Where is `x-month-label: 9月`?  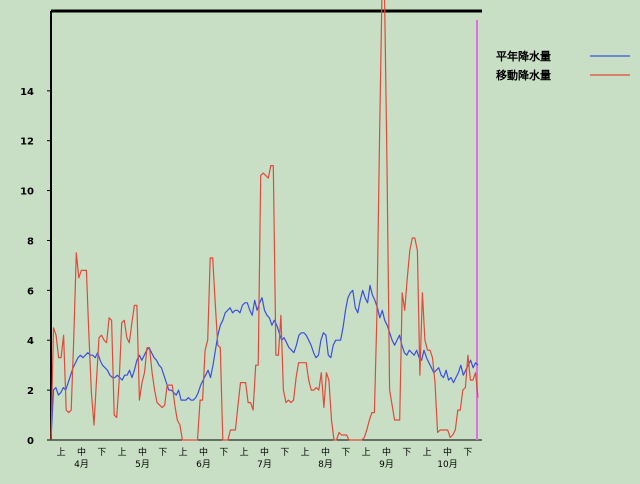
x-month-label: 9月 is located at coordinates (386, 464).